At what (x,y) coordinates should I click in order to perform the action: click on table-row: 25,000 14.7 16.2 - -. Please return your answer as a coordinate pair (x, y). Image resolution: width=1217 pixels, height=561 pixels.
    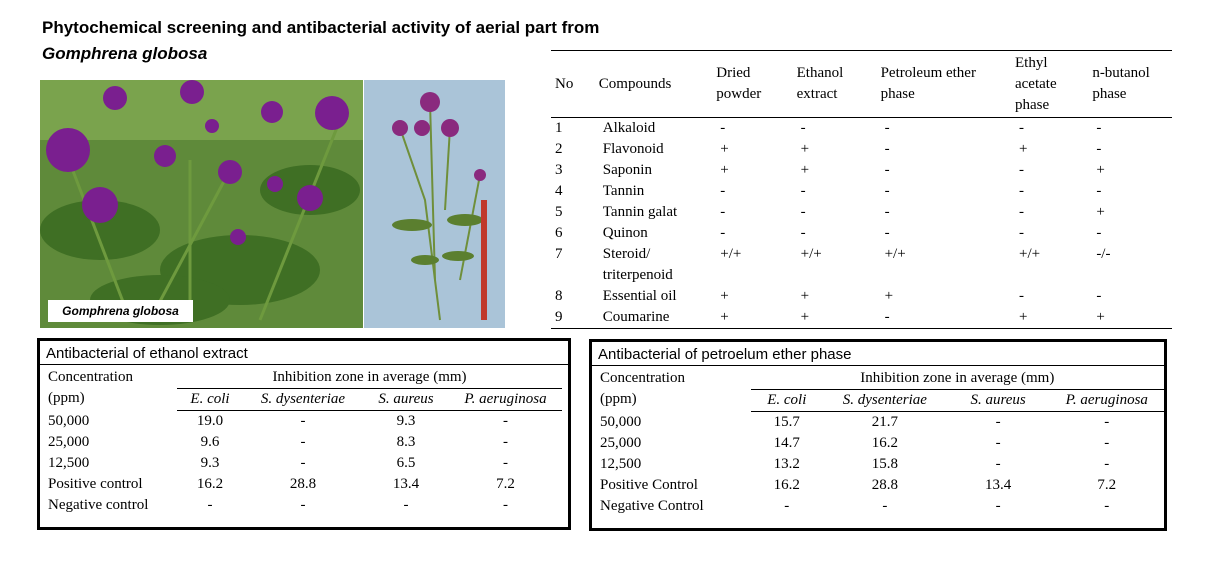
    Looking at the image, I should click on (882, 443).